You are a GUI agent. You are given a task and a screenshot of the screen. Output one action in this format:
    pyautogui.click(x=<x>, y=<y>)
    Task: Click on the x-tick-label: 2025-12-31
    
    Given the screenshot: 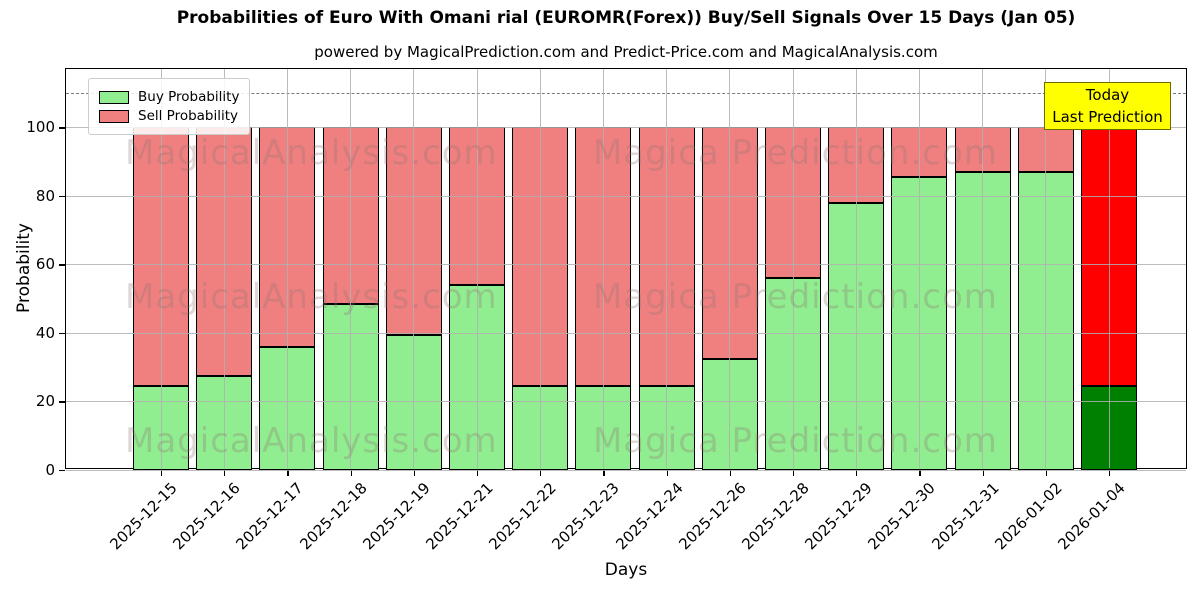 What is the action you would take?
    pyautogui.click(x=965, y=516)
    